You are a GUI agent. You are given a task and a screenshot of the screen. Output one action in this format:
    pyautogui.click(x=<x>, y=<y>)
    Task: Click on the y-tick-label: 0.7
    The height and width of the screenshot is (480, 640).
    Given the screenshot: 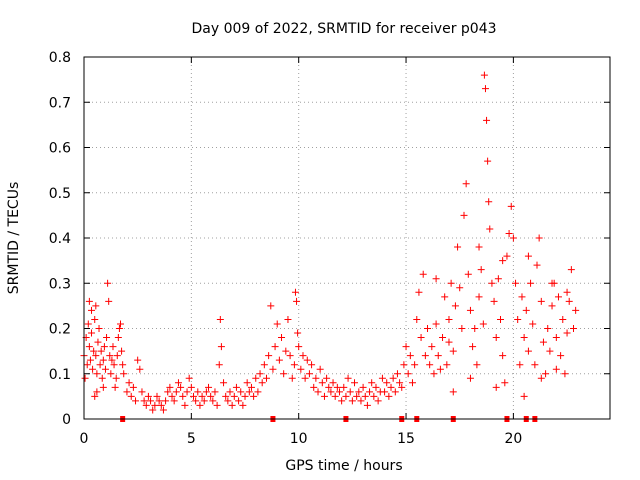 What is the action you would take?
    pyautogui.click(x=60, y=103)
    